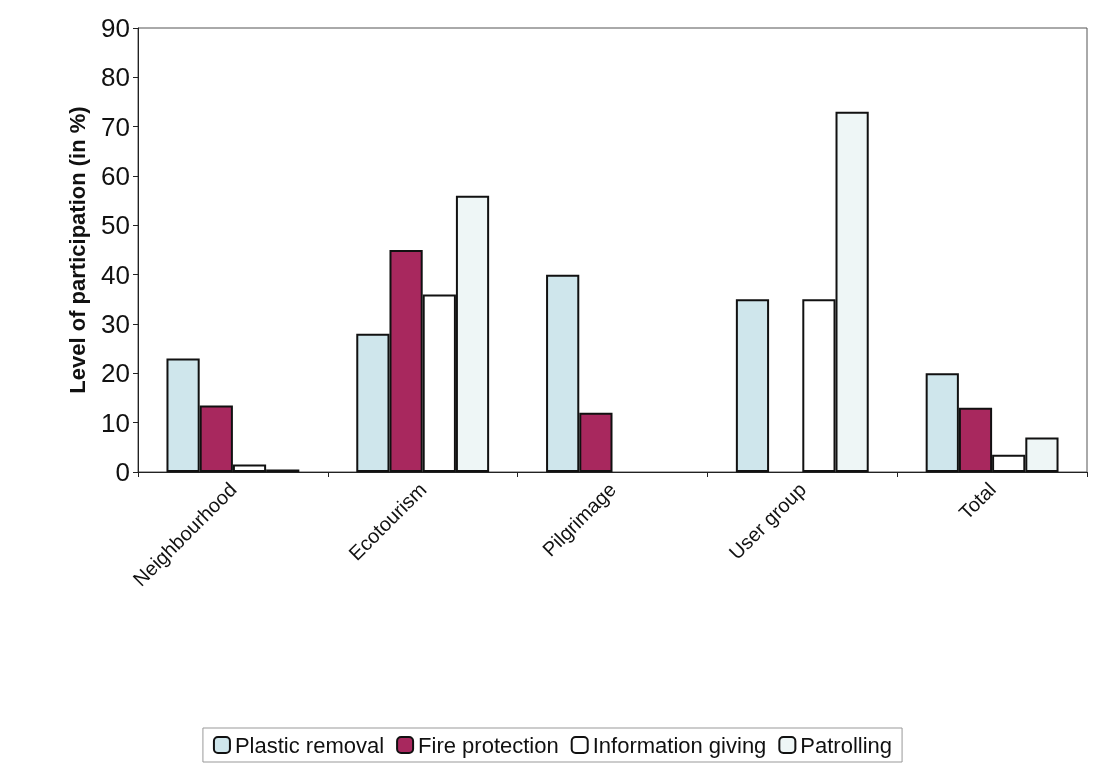 The width and height of the screenshot is (1105, 775). What do you see at coordinates (122, 472) in the screenshot?
I see `y-tick-label: 0` at bounding box center [122, 472].